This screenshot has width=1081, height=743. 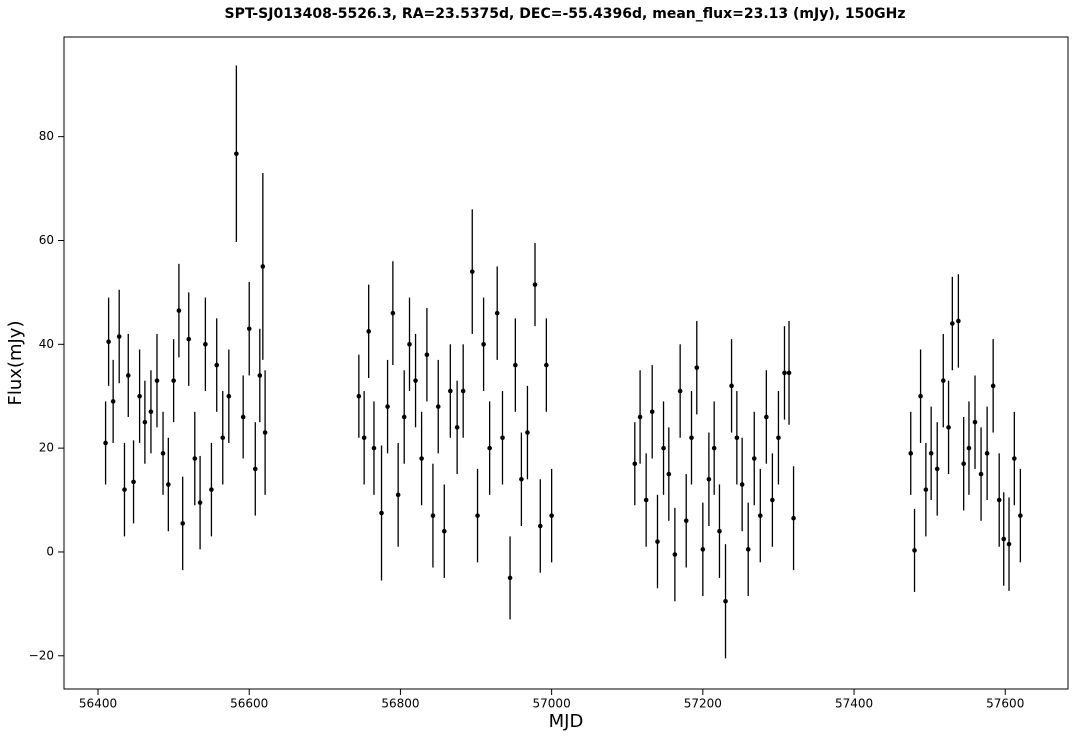 What do you see at coordinates (566, 721) in the screenshot?
I see `x-axis-label: MJD` at bounding box center [566, 721].